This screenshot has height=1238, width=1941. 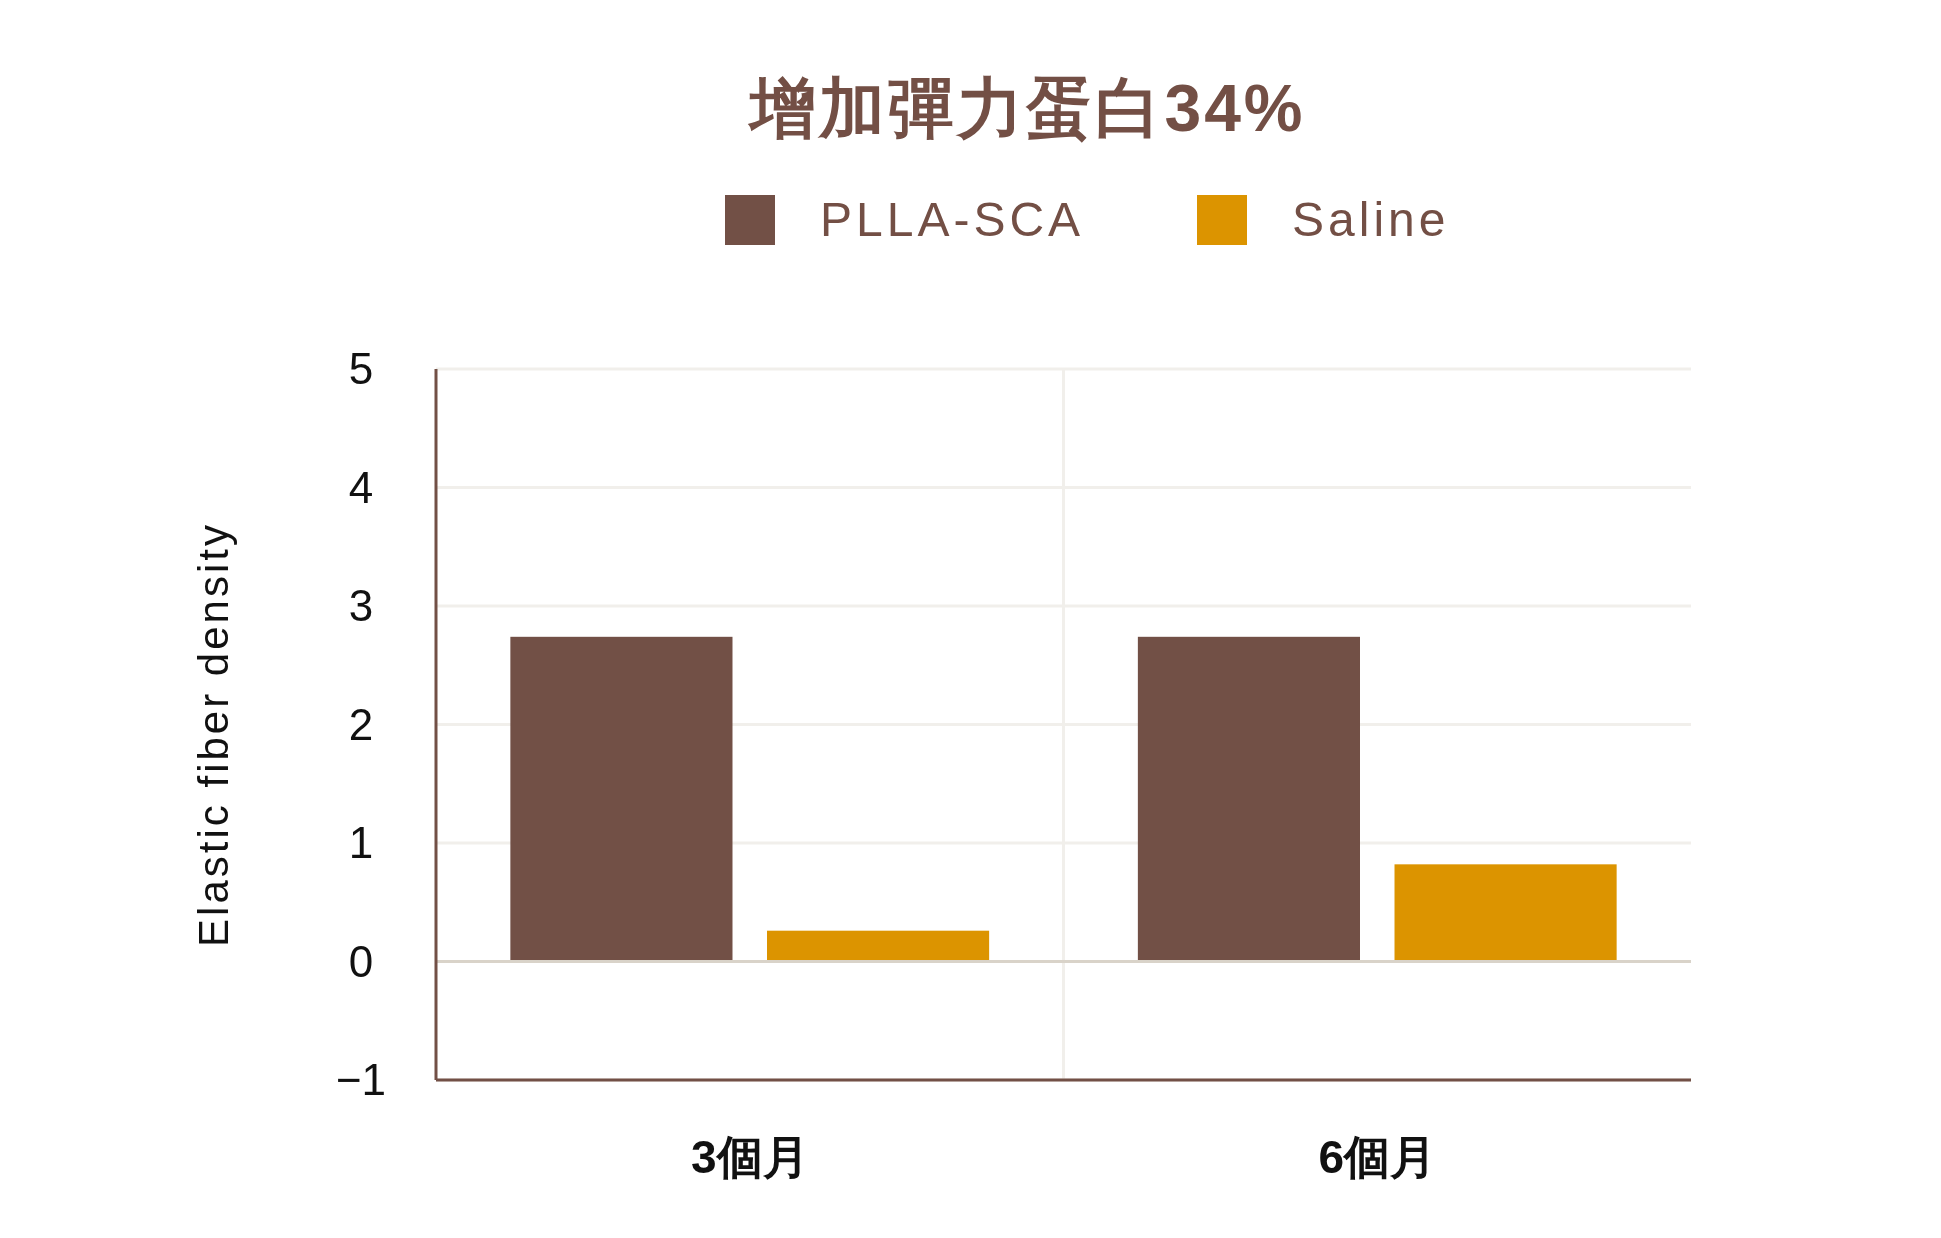 What do you see at coordinates (361, 487) in the screenshot?
I see `y-tick-label: 4` at bounding box center [361, 487].